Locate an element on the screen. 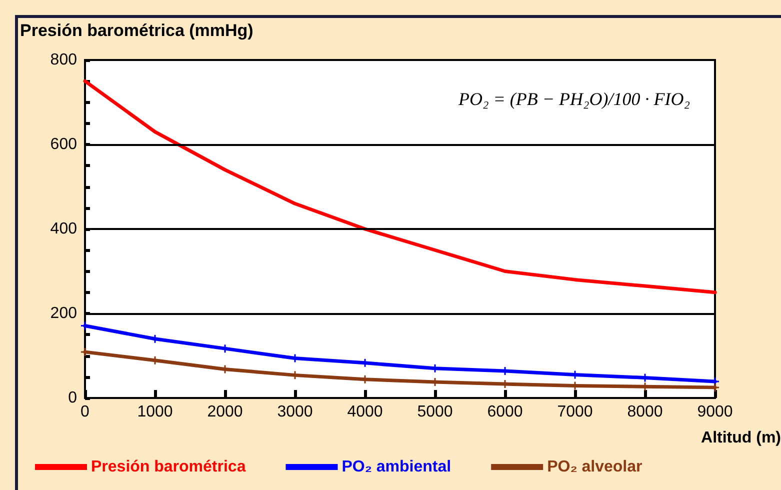  annotation: PO₂ = (PB − PH₂O)/100 · FIO₂ is located at coordinates (573, 99).